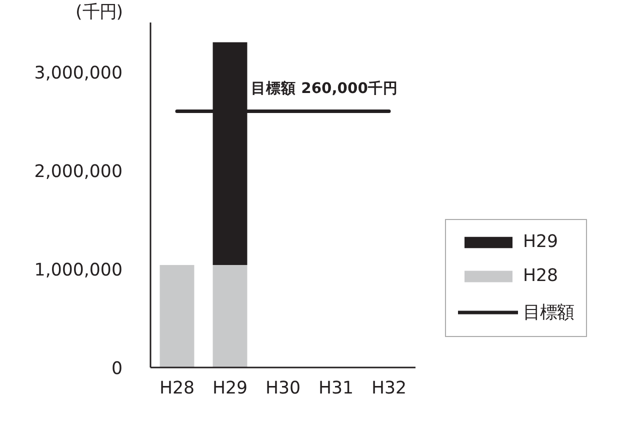 The width and height of the screenshot is (630, 437). I want to click on x-tick-label: H32, so click(389, 388).